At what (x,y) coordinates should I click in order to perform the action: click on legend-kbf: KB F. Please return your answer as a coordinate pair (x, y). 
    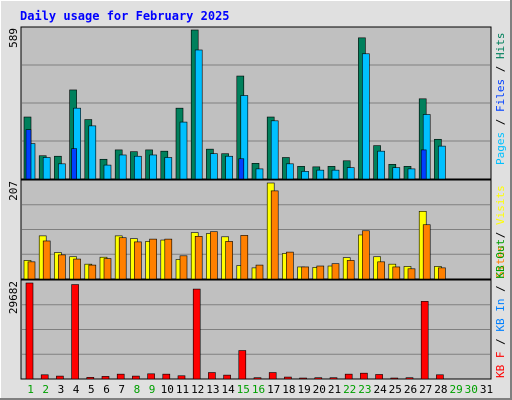
    Looking at the image, I should click on (500, 365).